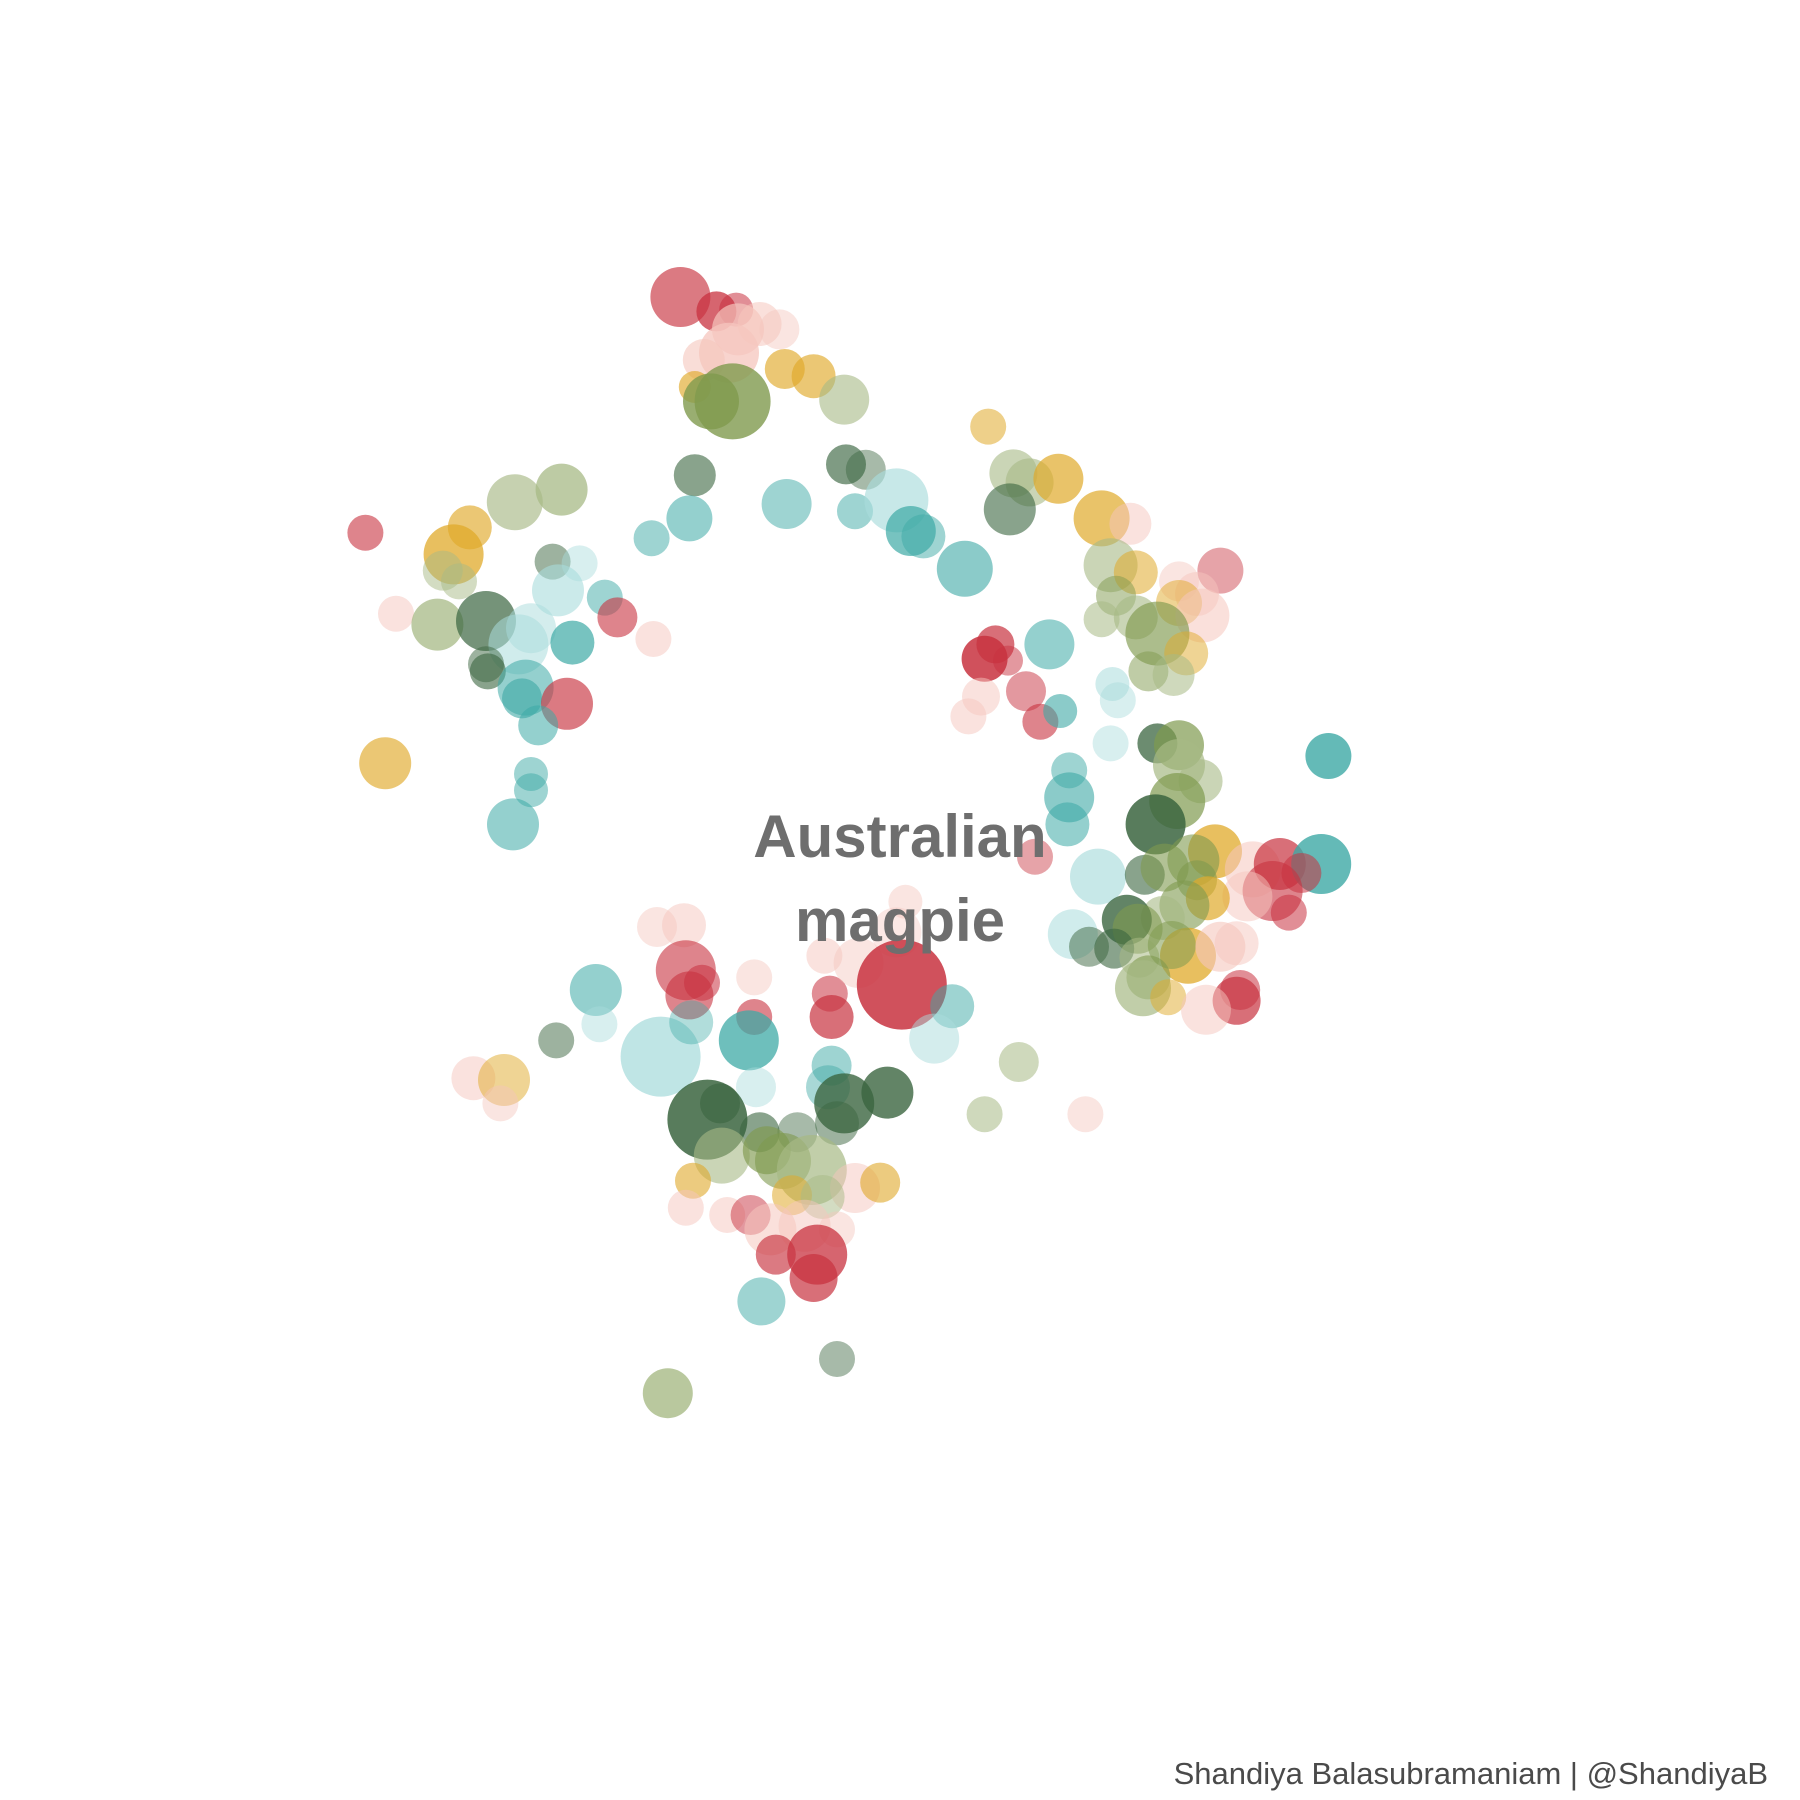 This screenshot has height=1800, width=1800. Describe the element at coordinates (900, 879) in the screenshot. I see `chart-title: Australian magpie` at that location.